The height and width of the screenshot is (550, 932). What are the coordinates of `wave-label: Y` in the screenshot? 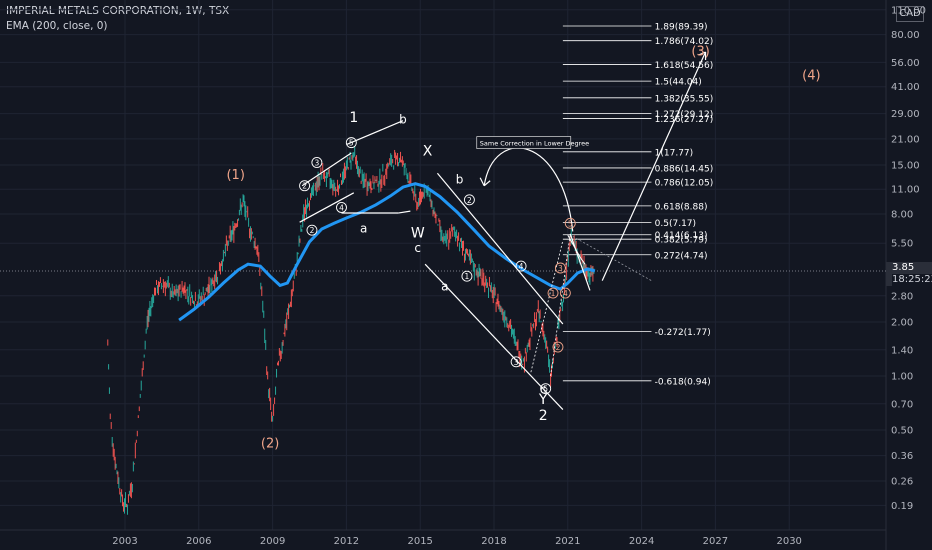 It's located at (543, 400).